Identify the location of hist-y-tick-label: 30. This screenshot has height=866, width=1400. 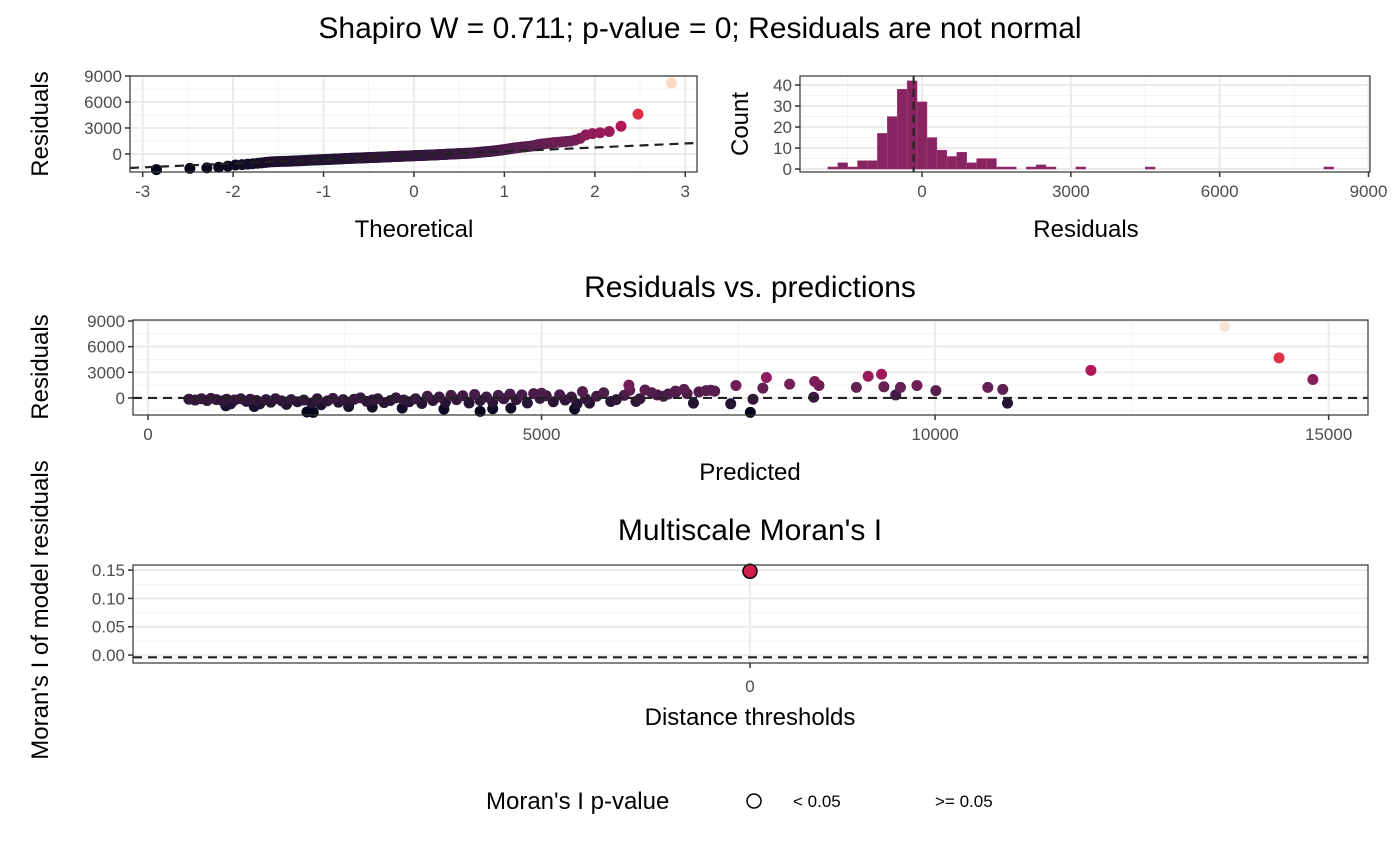
(782, 106).